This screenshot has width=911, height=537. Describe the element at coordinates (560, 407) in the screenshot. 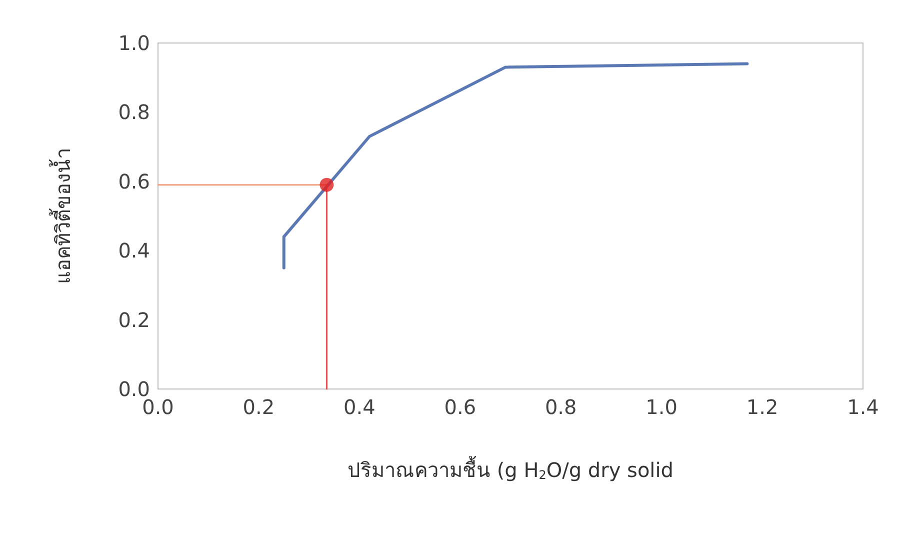

I see `x-tick-label: 0.8` at that location.